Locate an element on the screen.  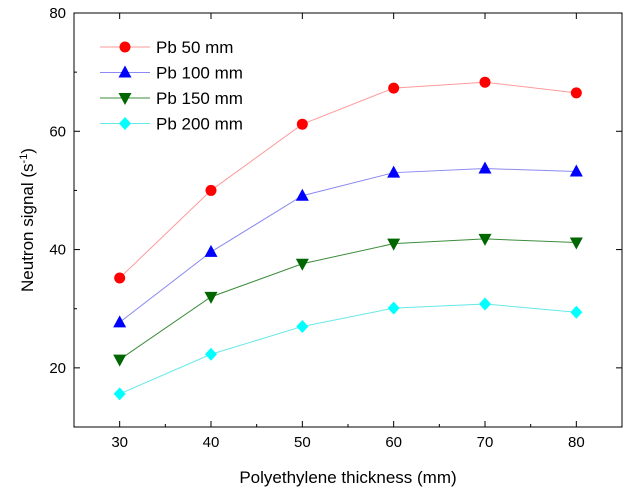
x-tick-label: 80 is located at coordinates (576, 442).